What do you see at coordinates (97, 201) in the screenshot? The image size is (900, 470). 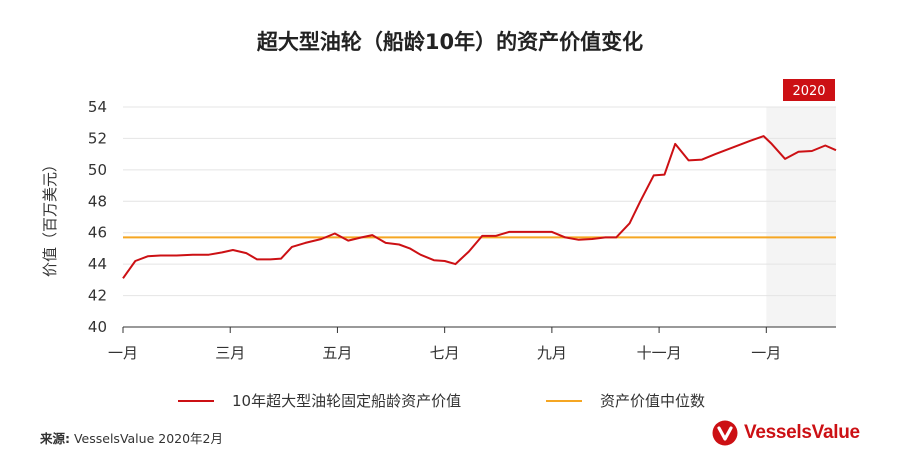 I see `y-tick-label: 48` at bounding box center [97, 201].